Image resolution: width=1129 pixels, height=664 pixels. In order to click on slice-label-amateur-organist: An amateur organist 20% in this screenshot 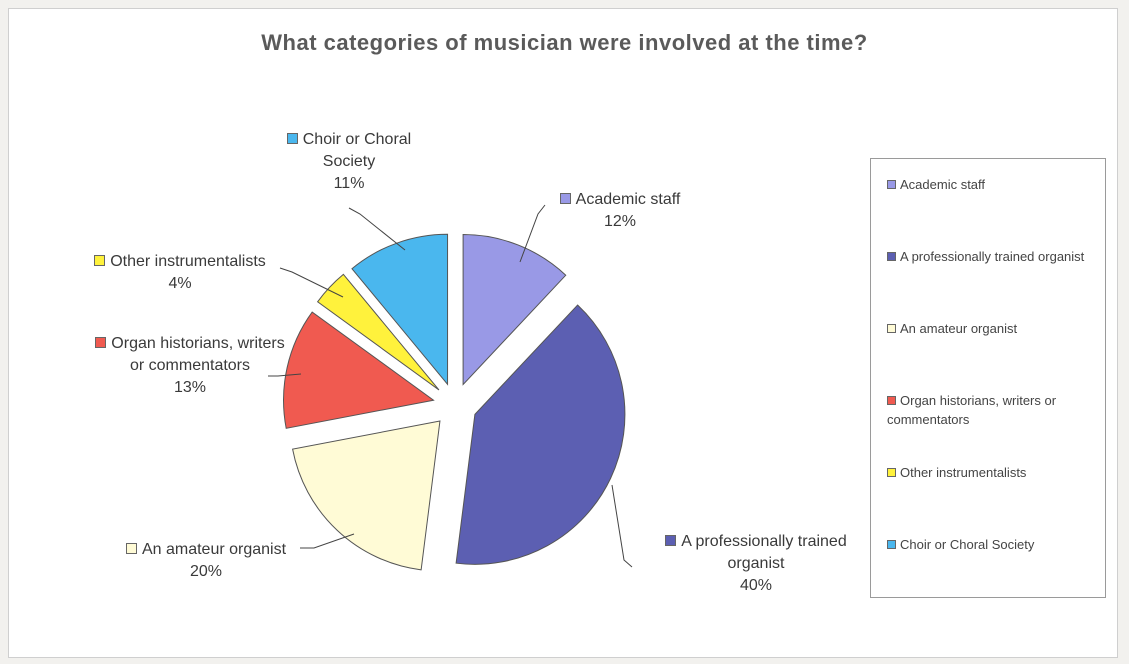, I will do `click(206, 561)`.